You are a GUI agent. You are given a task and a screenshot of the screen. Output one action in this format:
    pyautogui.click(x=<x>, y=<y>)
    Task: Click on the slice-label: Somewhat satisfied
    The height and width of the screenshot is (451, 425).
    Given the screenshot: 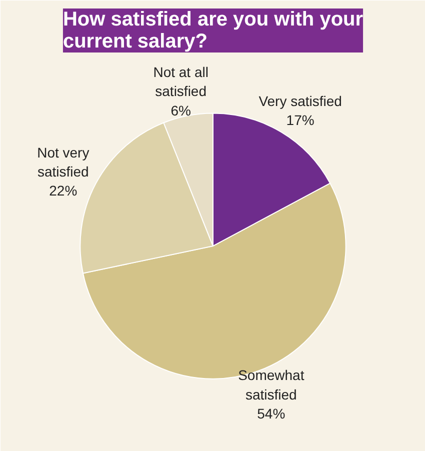 What is the action you would take?
    pyautogui.click(x=271, y=384)
    